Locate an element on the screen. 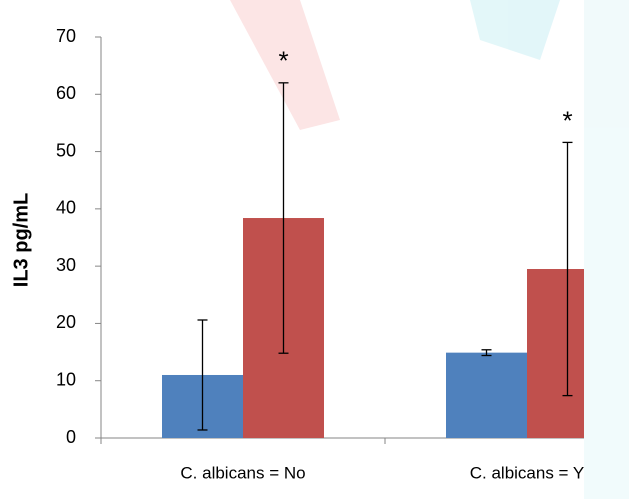  y-tick-label: 40 is located at coordinates (66, 208).